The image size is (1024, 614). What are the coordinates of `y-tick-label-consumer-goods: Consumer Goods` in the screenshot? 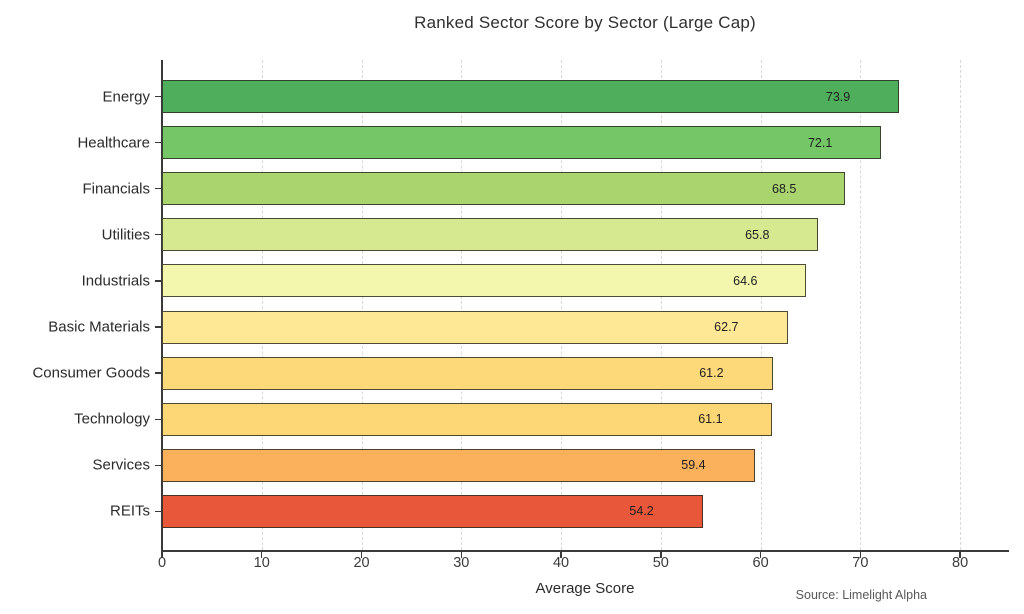 It's located at (91, 373).